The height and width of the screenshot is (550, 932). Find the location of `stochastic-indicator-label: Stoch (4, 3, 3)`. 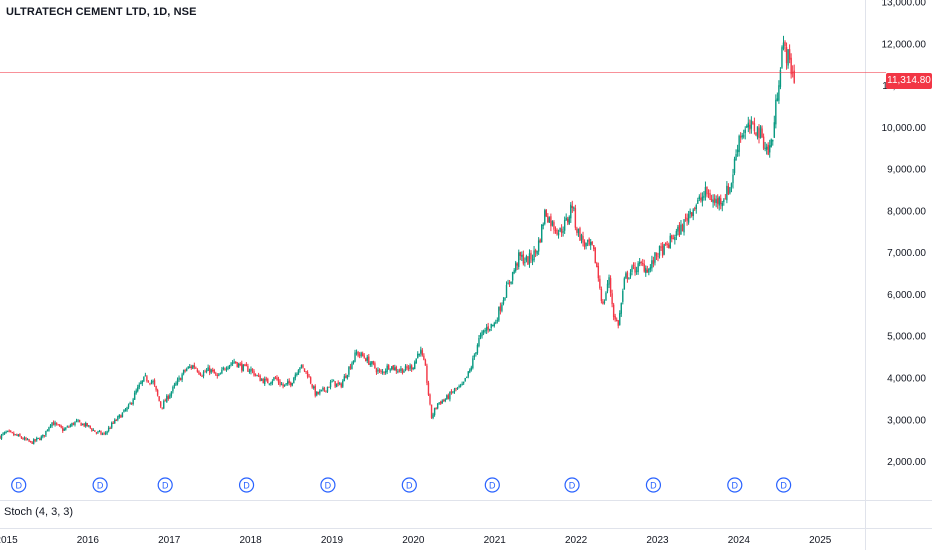

stochastic-indicator-label: Stoch (4, 3, 3) is located at coordinates (39, 512).